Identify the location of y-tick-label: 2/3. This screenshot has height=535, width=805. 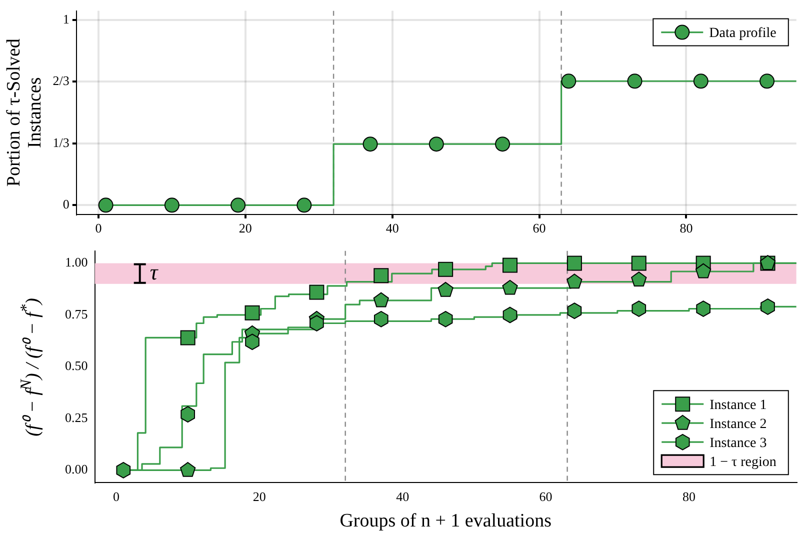
(61, 80).